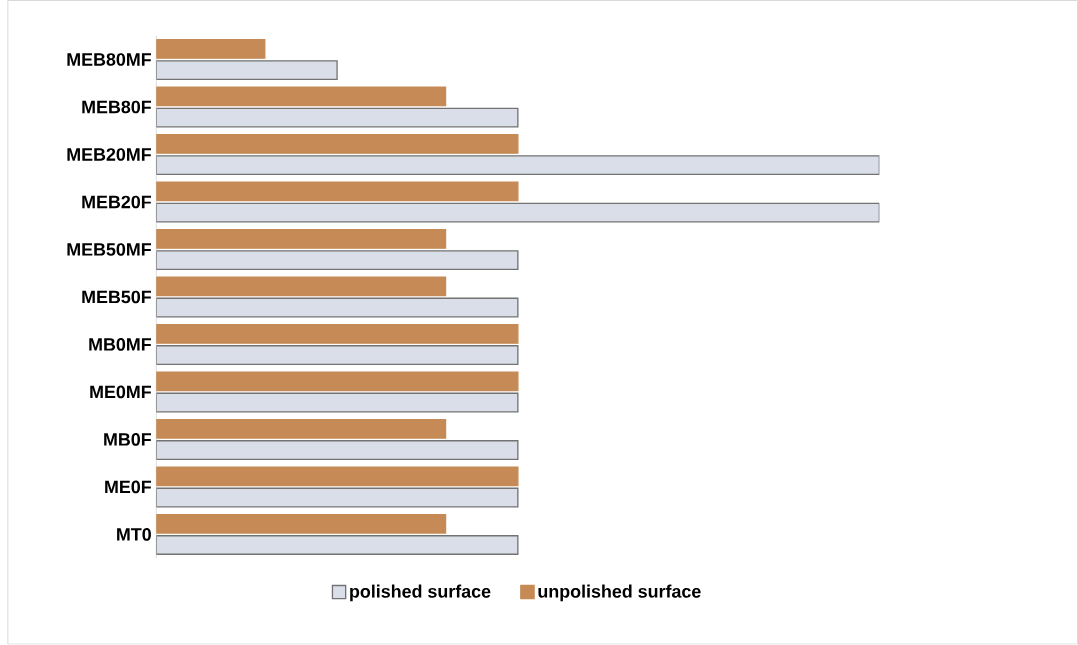  Describe the element at coordinates (120, 344) in the screenshot. I see `y-tick-label: MB0MF` at that location.